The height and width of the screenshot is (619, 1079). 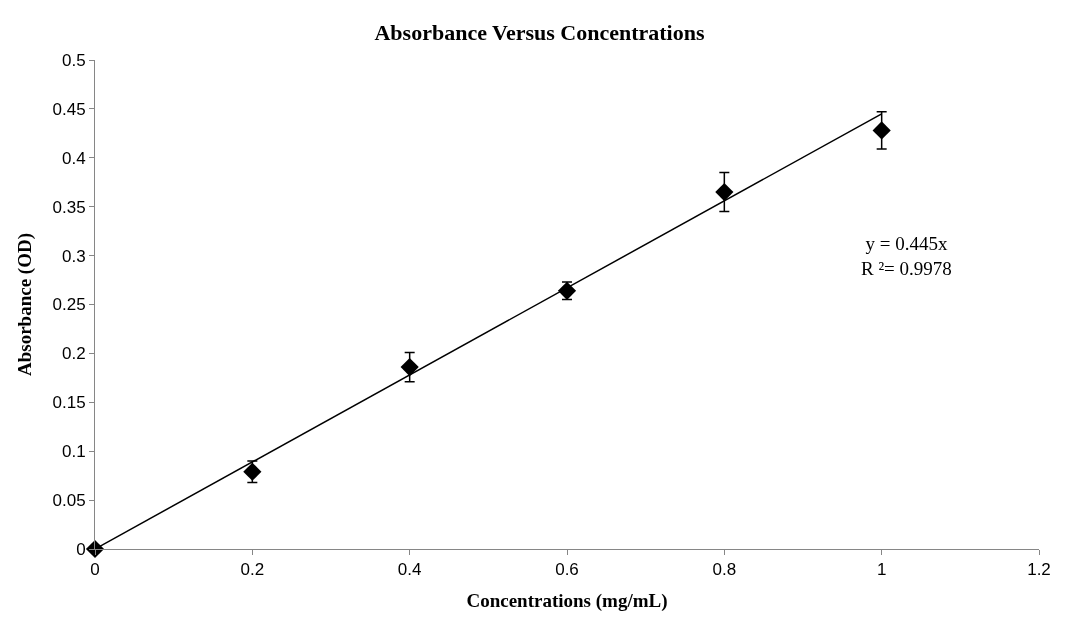 What do you see at coordinates (881, 570) in the screenshot?
I see `x-tick-label: 1` at bounding box center [881, 570].